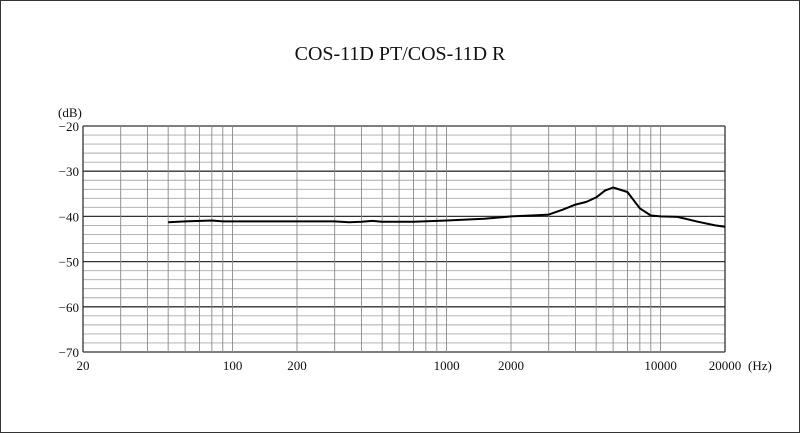 The image size is (800, 433). I want to click on svg-text: 200, so click(297, 365).